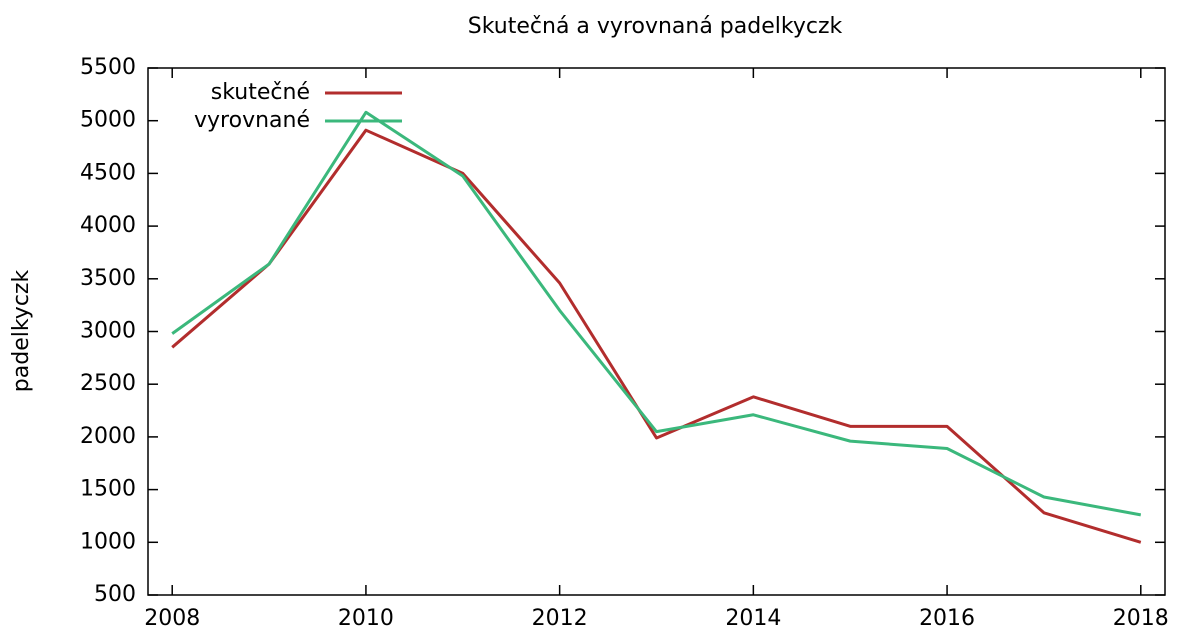 Image resolution: width=1179 pixels, height=635 pixels. Describe the element at coordinates (108, 172) in the screenshot. I see `y-tick-label: 4500` at that location.